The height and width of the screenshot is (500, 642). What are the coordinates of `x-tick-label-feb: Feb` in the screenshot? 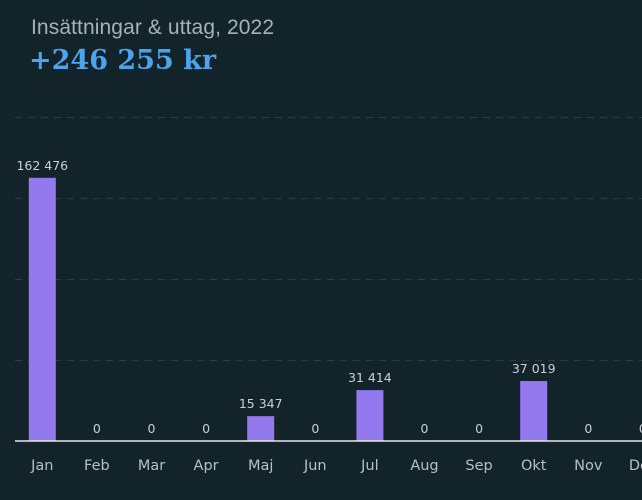 It's located at (97, 466).